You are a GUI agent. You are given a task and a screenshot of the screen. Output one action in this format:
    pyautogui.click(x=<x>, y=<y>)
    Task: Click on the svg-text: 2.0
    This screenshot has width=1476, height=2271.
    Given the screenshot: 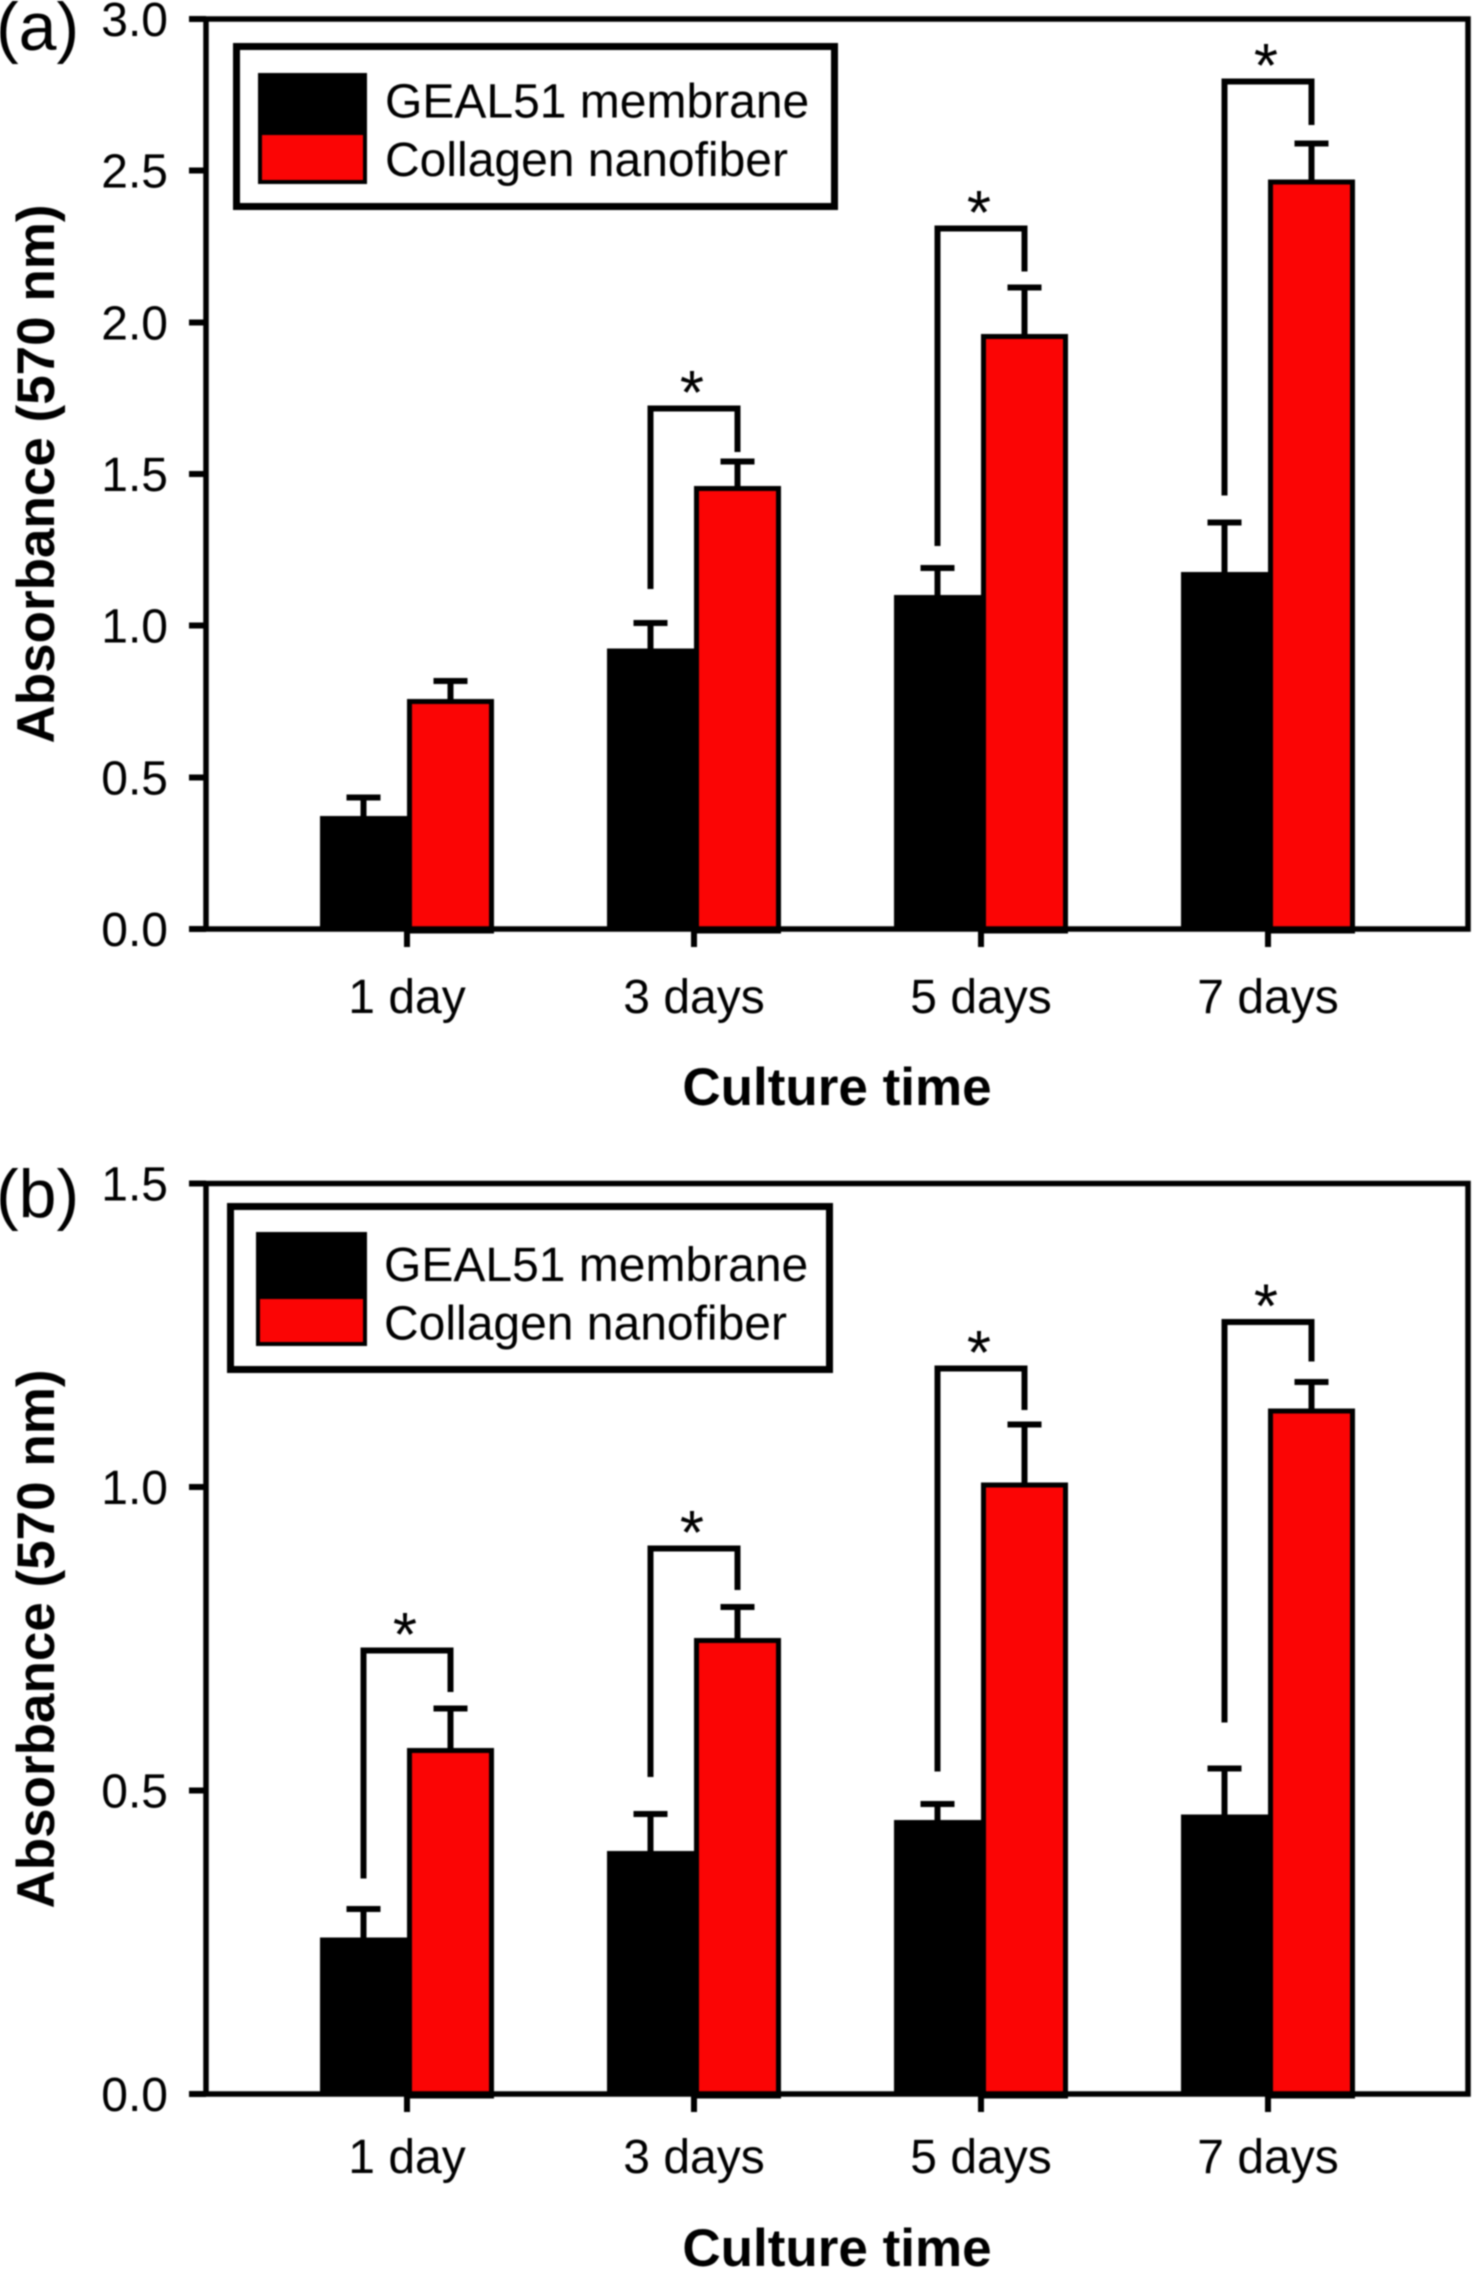 What is the action you would take?
    pyautogui.click(x=134, y=324)
    